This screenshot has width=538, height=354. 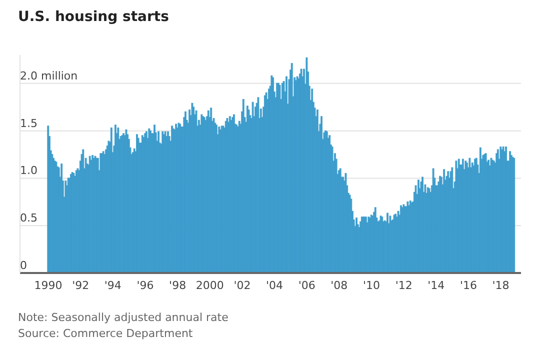 What do you see at coordinates (371, 285) in the screenshot?
I see `x-tick-label: '10` at bounding box center [371, 285].